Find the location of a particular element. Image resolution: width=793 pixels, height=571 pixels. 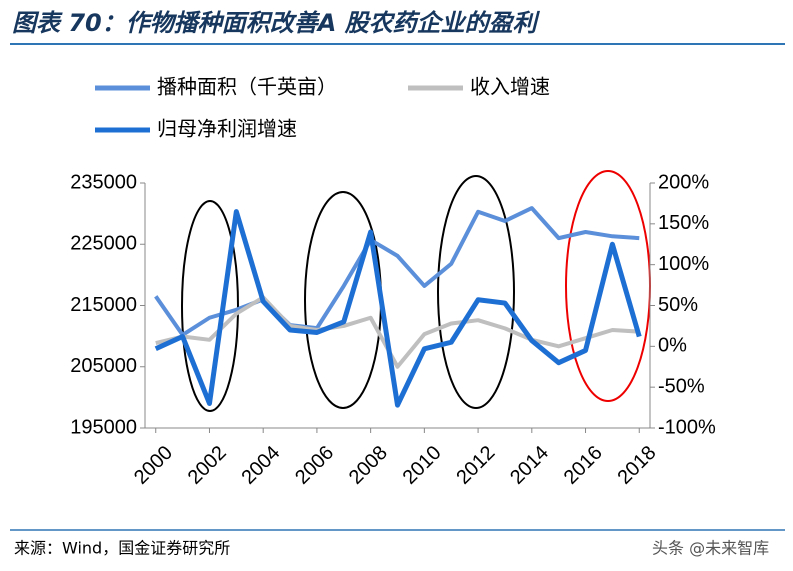

y2-tick-label: 200% is located at coordinates (683, 182).